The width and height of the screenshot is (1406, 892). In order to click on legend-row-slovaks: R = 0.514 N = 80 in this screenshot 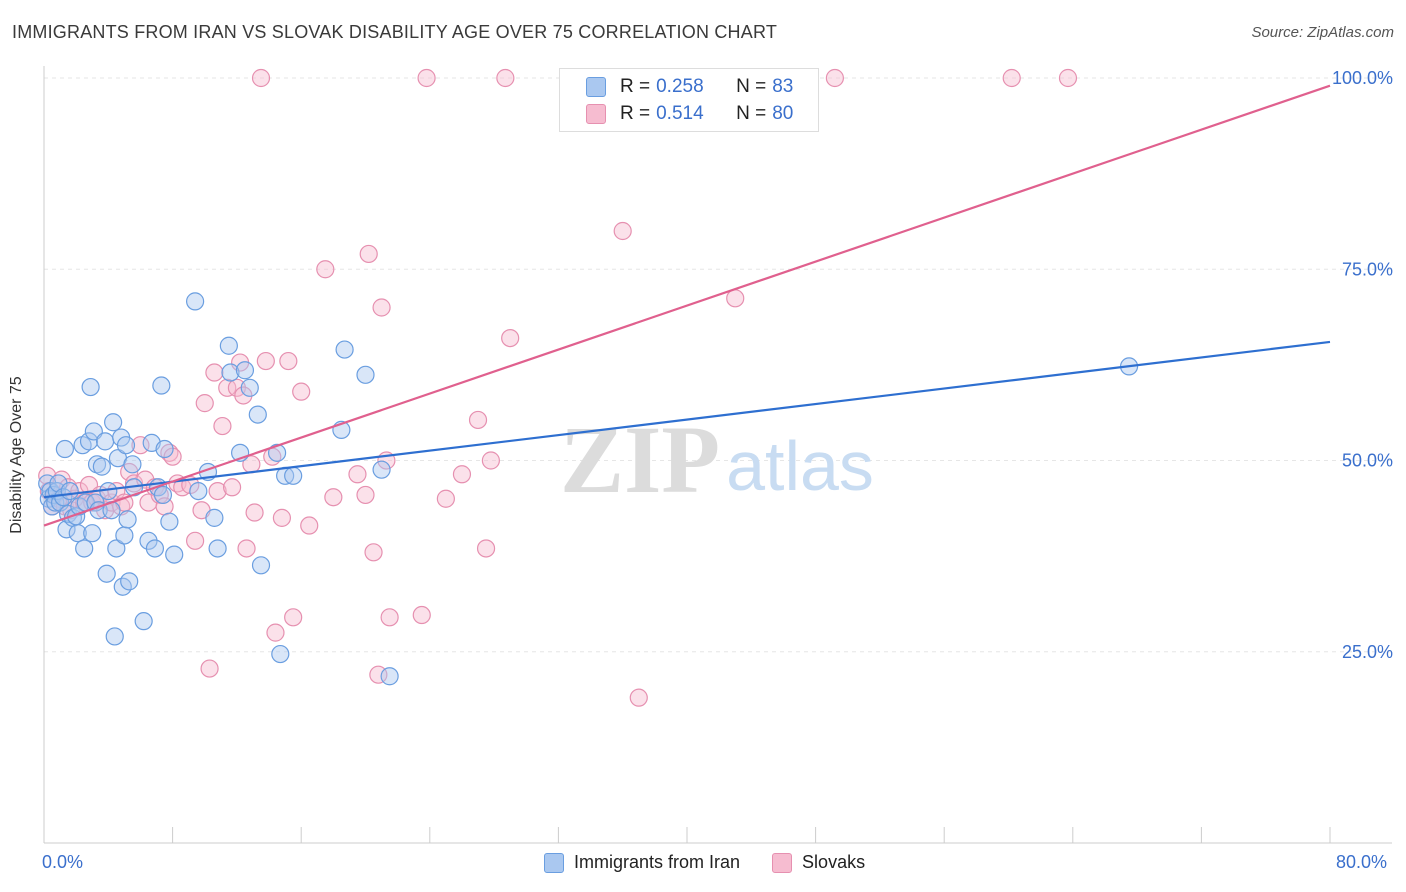, I will do `click(689, 114)`.